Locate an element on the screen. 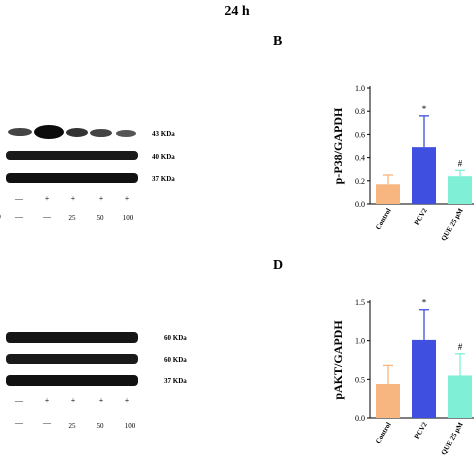 This screenshot has width=474, height=474. y-tick-label: 1.5 is located at coordinates (360, 302).